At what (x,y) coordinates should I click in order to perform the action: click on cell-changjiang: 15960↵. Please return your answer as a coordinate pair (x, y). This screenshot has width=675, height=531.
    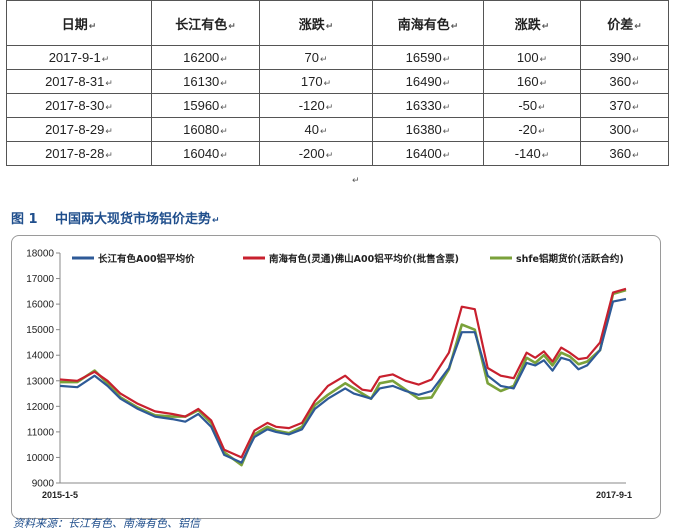
    Looking at the image, I should click on (205, 105).